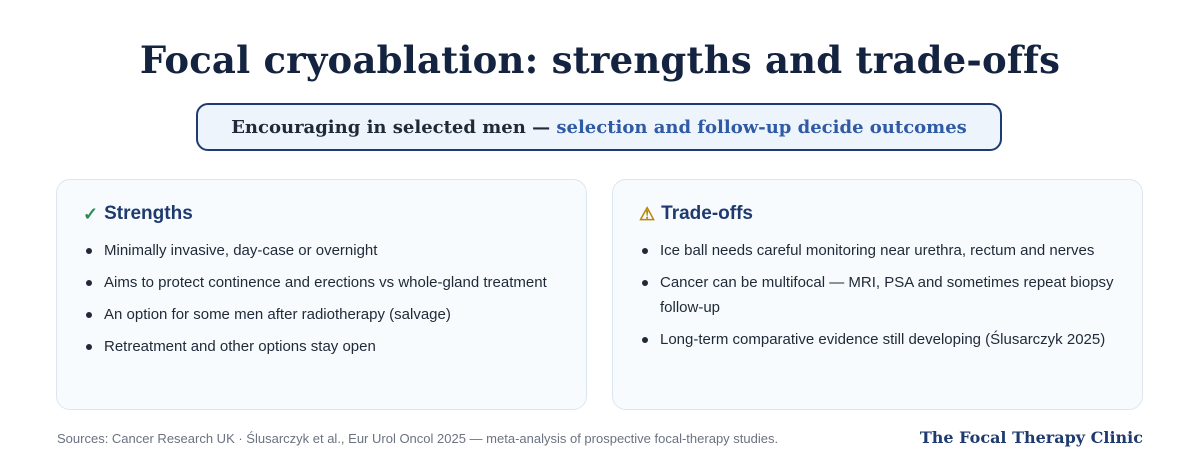 The height and width of the screenshot is (470, 1200). I want to click on tradeoffs-heading: Trade-offs, so click(707, 213).